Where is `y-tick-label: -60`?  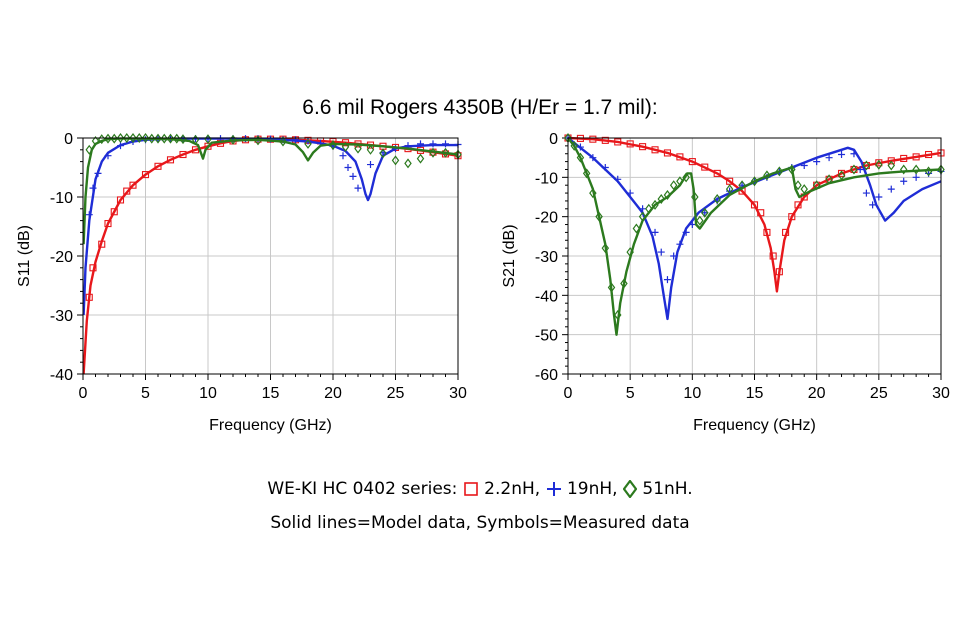
y-tick-label: -60 is located at coordinates (546, 375).